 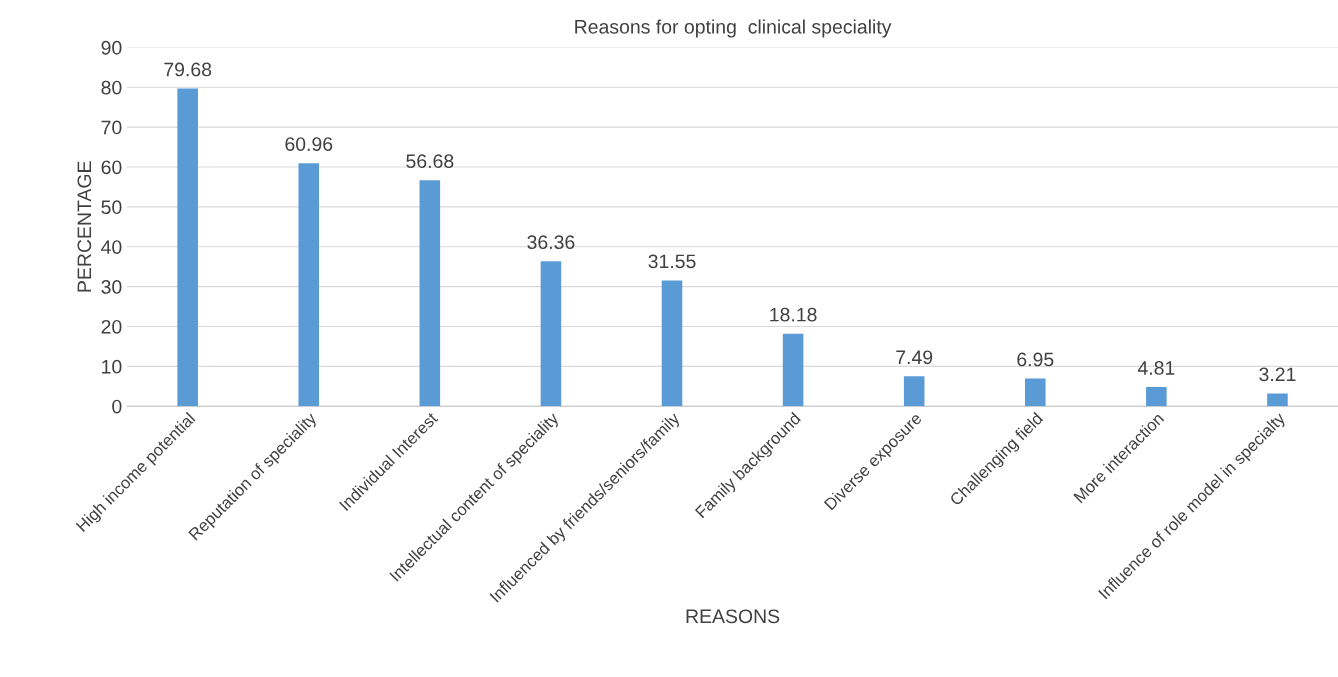 I want to click on data-label: 79.68, so click(x=188, y=69).